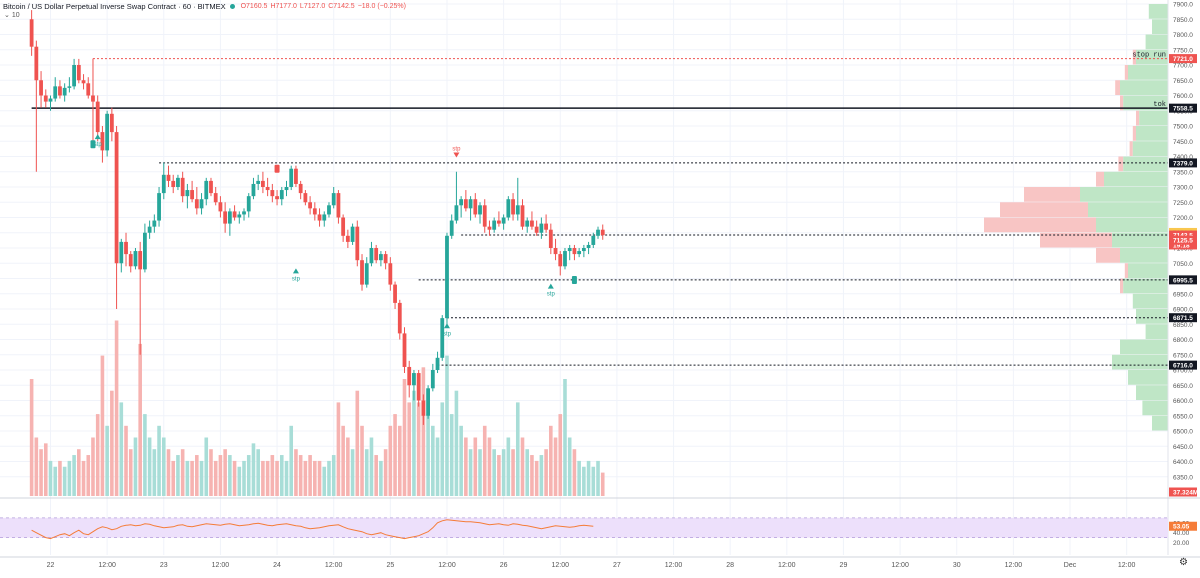 This screenshot has height=578, width=1200. Describe the element at coordinates (844, 565) in the screenshot. I see `time-axis-tick: 29` at that location.